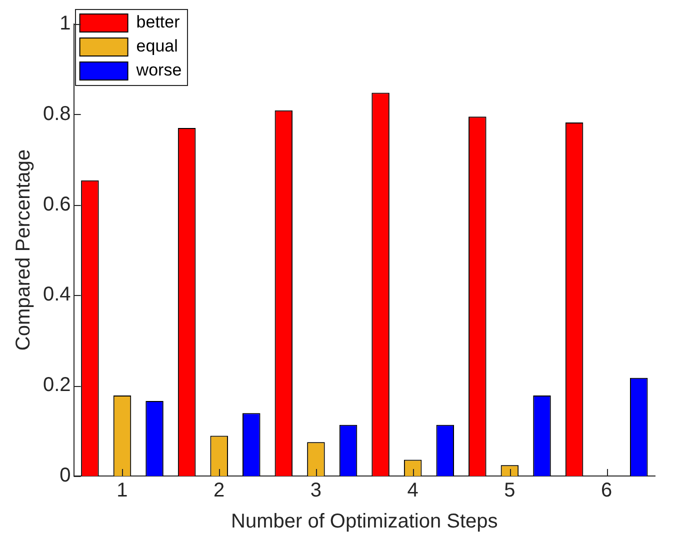 This screenshot has width=683, height=551. I want to click on y-tick-label: 0.4, so click(56, 295).